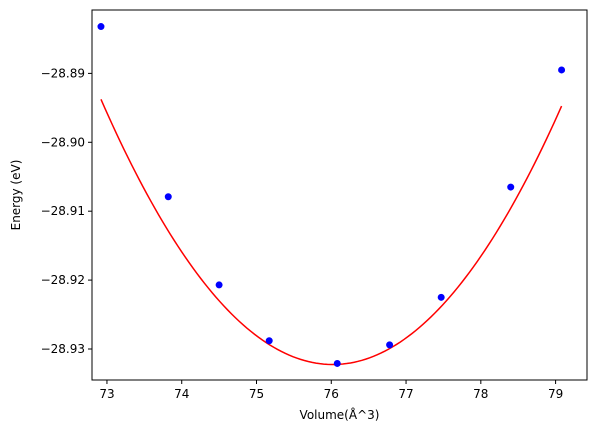 The height and width of the screenshot is (433, 596). Describe the element at coordinates (63, 142) in the screenshot. I see `y-tick-label: −28.90` at that location.